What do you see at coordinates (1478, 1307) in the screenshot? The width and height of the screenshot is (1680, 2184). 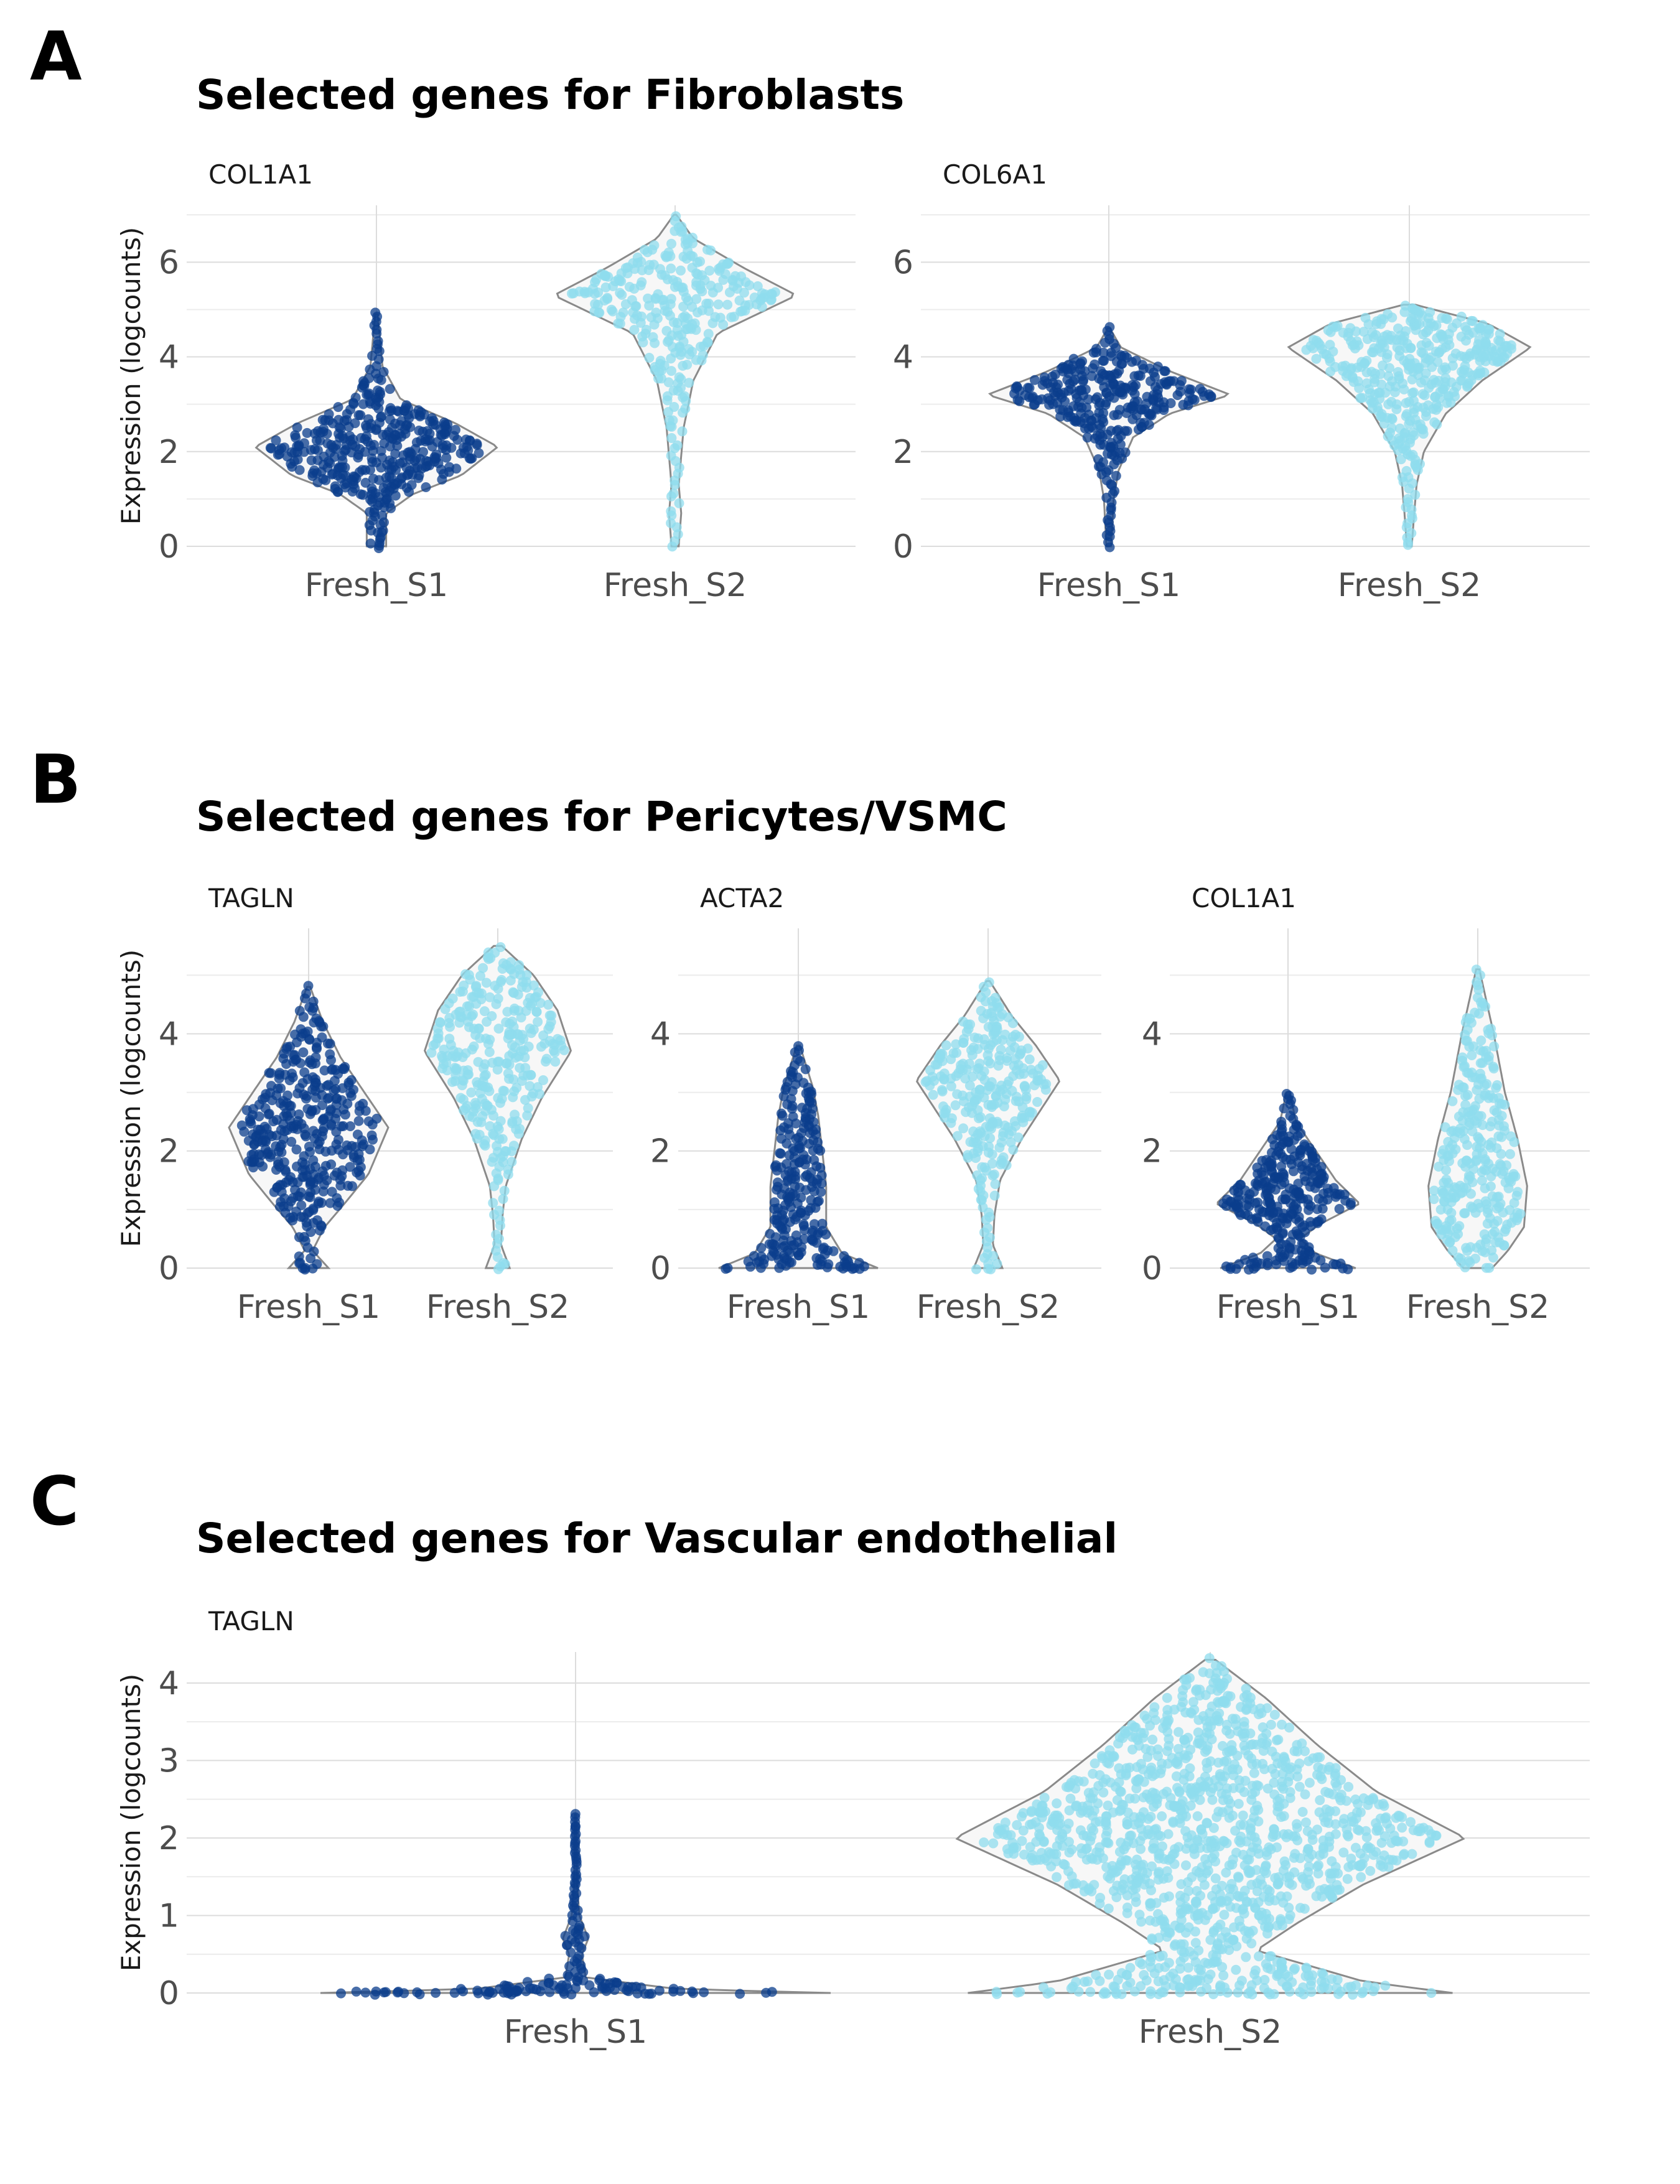 I see `x-tick-label: Fresh_S2` at bounding box center [1478, 1307].